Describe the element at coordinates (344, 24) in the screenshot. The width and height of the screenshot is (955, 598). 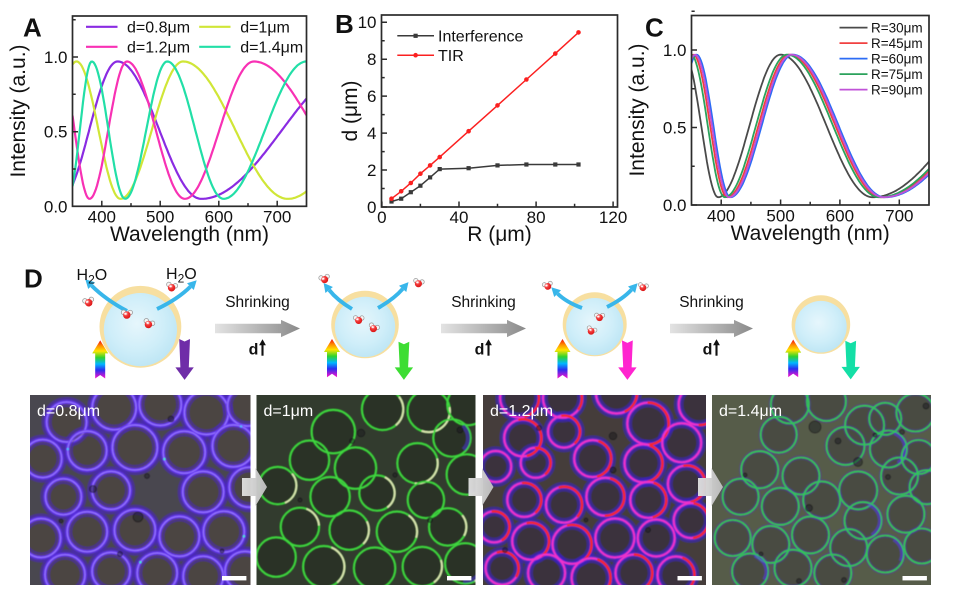
I see `svg-text: B` at that location.